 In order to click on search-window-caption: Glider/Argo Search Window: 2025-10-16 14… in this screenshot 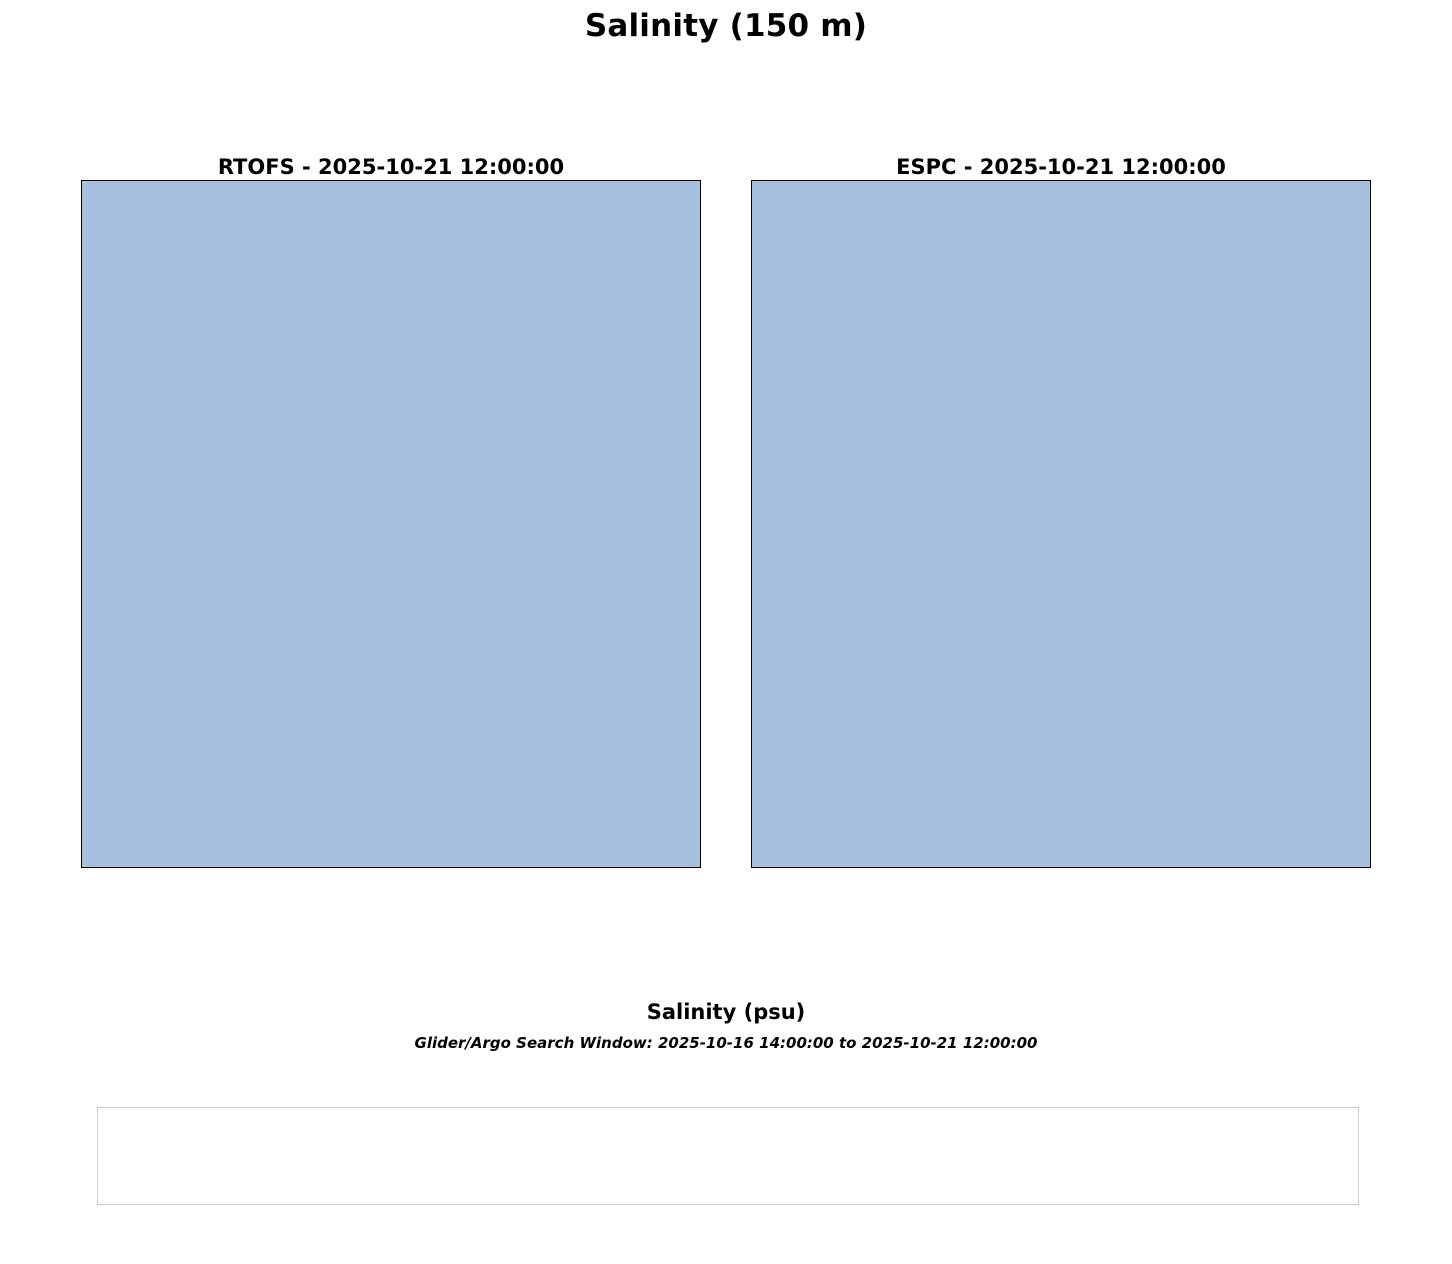, I will do `click(726, 1043)`.